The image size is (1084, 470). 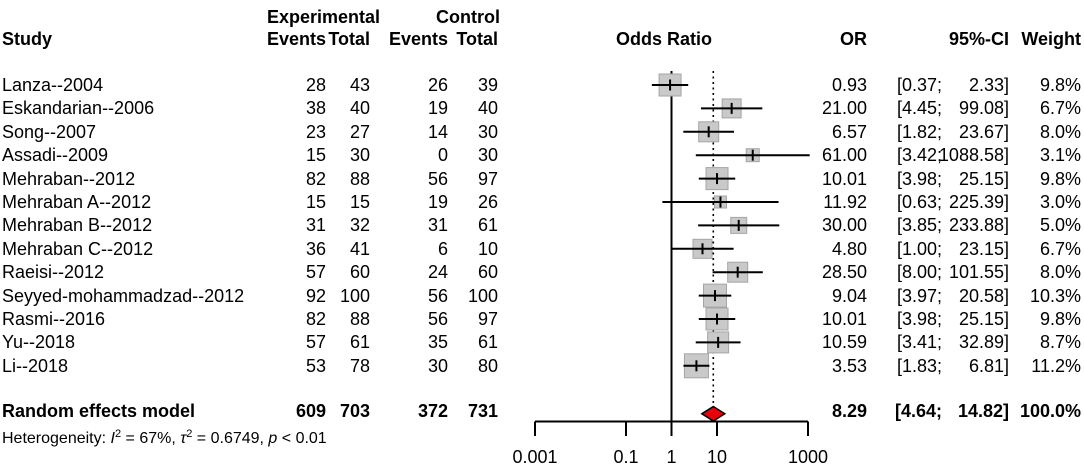 What do you see at coordinates (437, 108) in the screenshot?
I see `ctrl-events-cell: 19` at bounding box center [437, 108].